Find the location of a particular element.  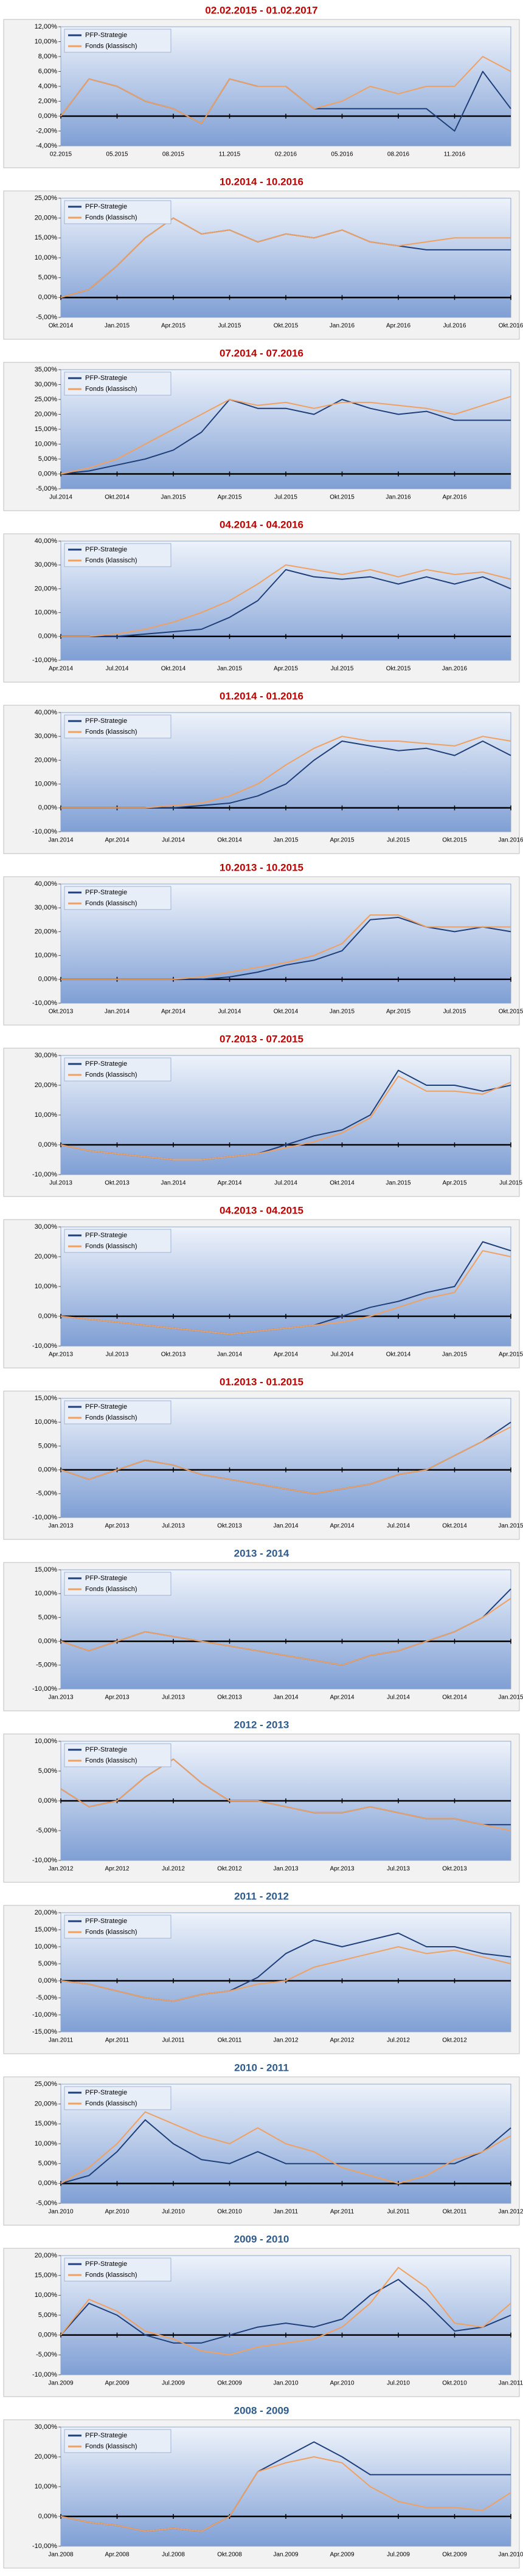

x-tick-label: Apr.2010 is located at coordinates (342, 2383).